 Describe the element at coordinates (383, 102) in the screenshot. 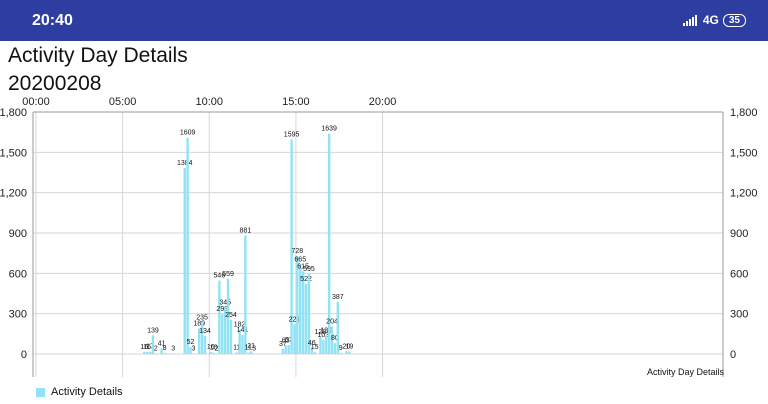

I see `x-tick-label: 20:00` at that location.